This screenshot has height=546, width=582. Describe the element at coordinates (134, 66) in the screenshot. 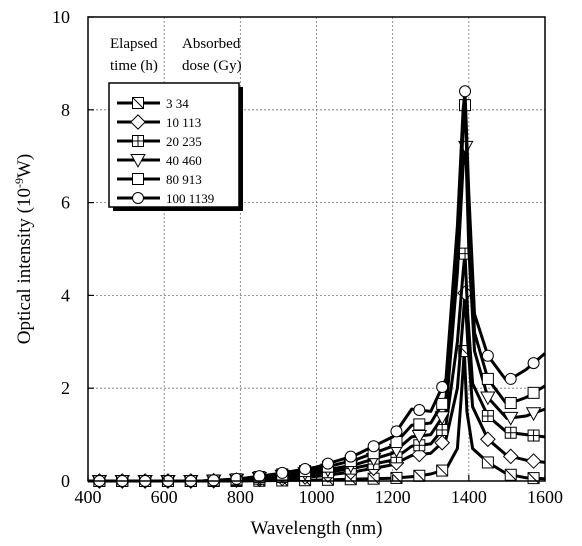

I see `legend-header-col1-line2: time (h)` at that location.